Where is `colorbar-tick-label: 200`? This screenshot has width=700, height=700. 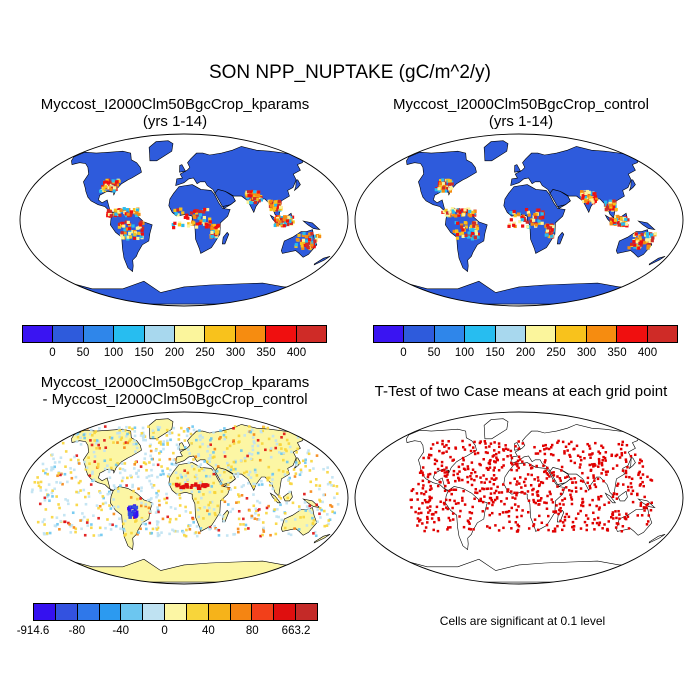 colorbar-tick-label: 200 is located at coordinates (525, 353).